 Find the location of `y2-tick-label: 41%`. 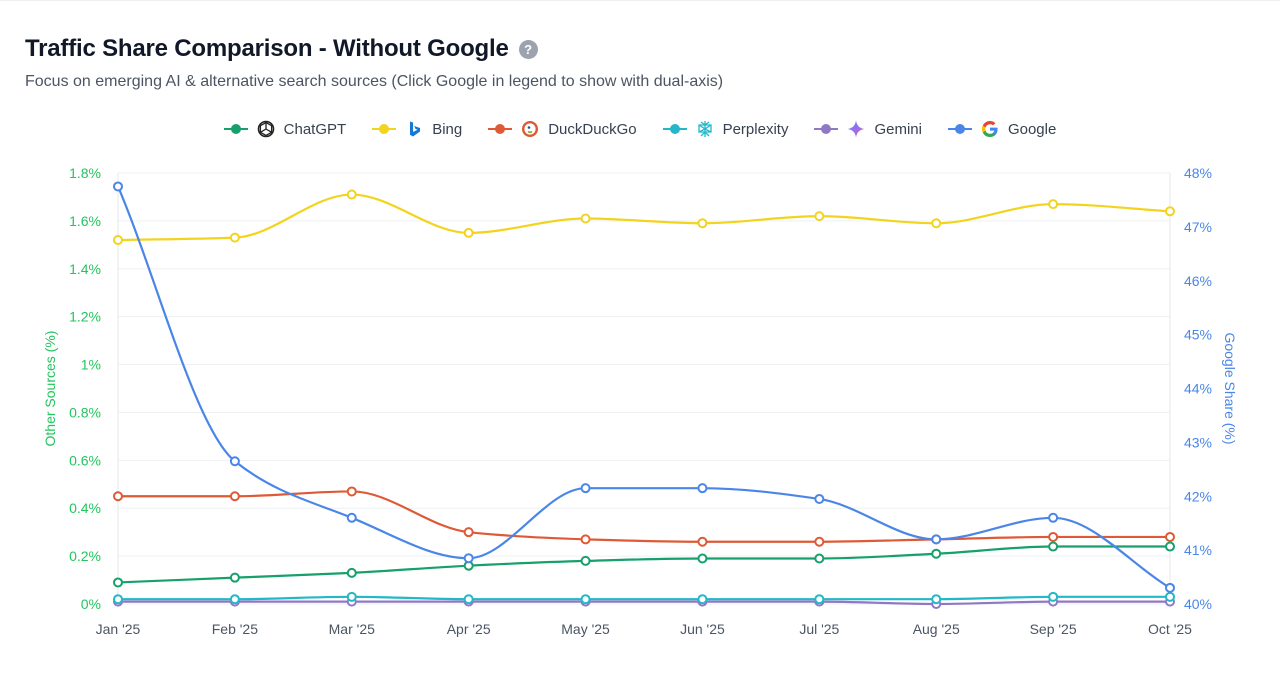

y2-tick-label: 41% is located at coordinates (1198, 550).